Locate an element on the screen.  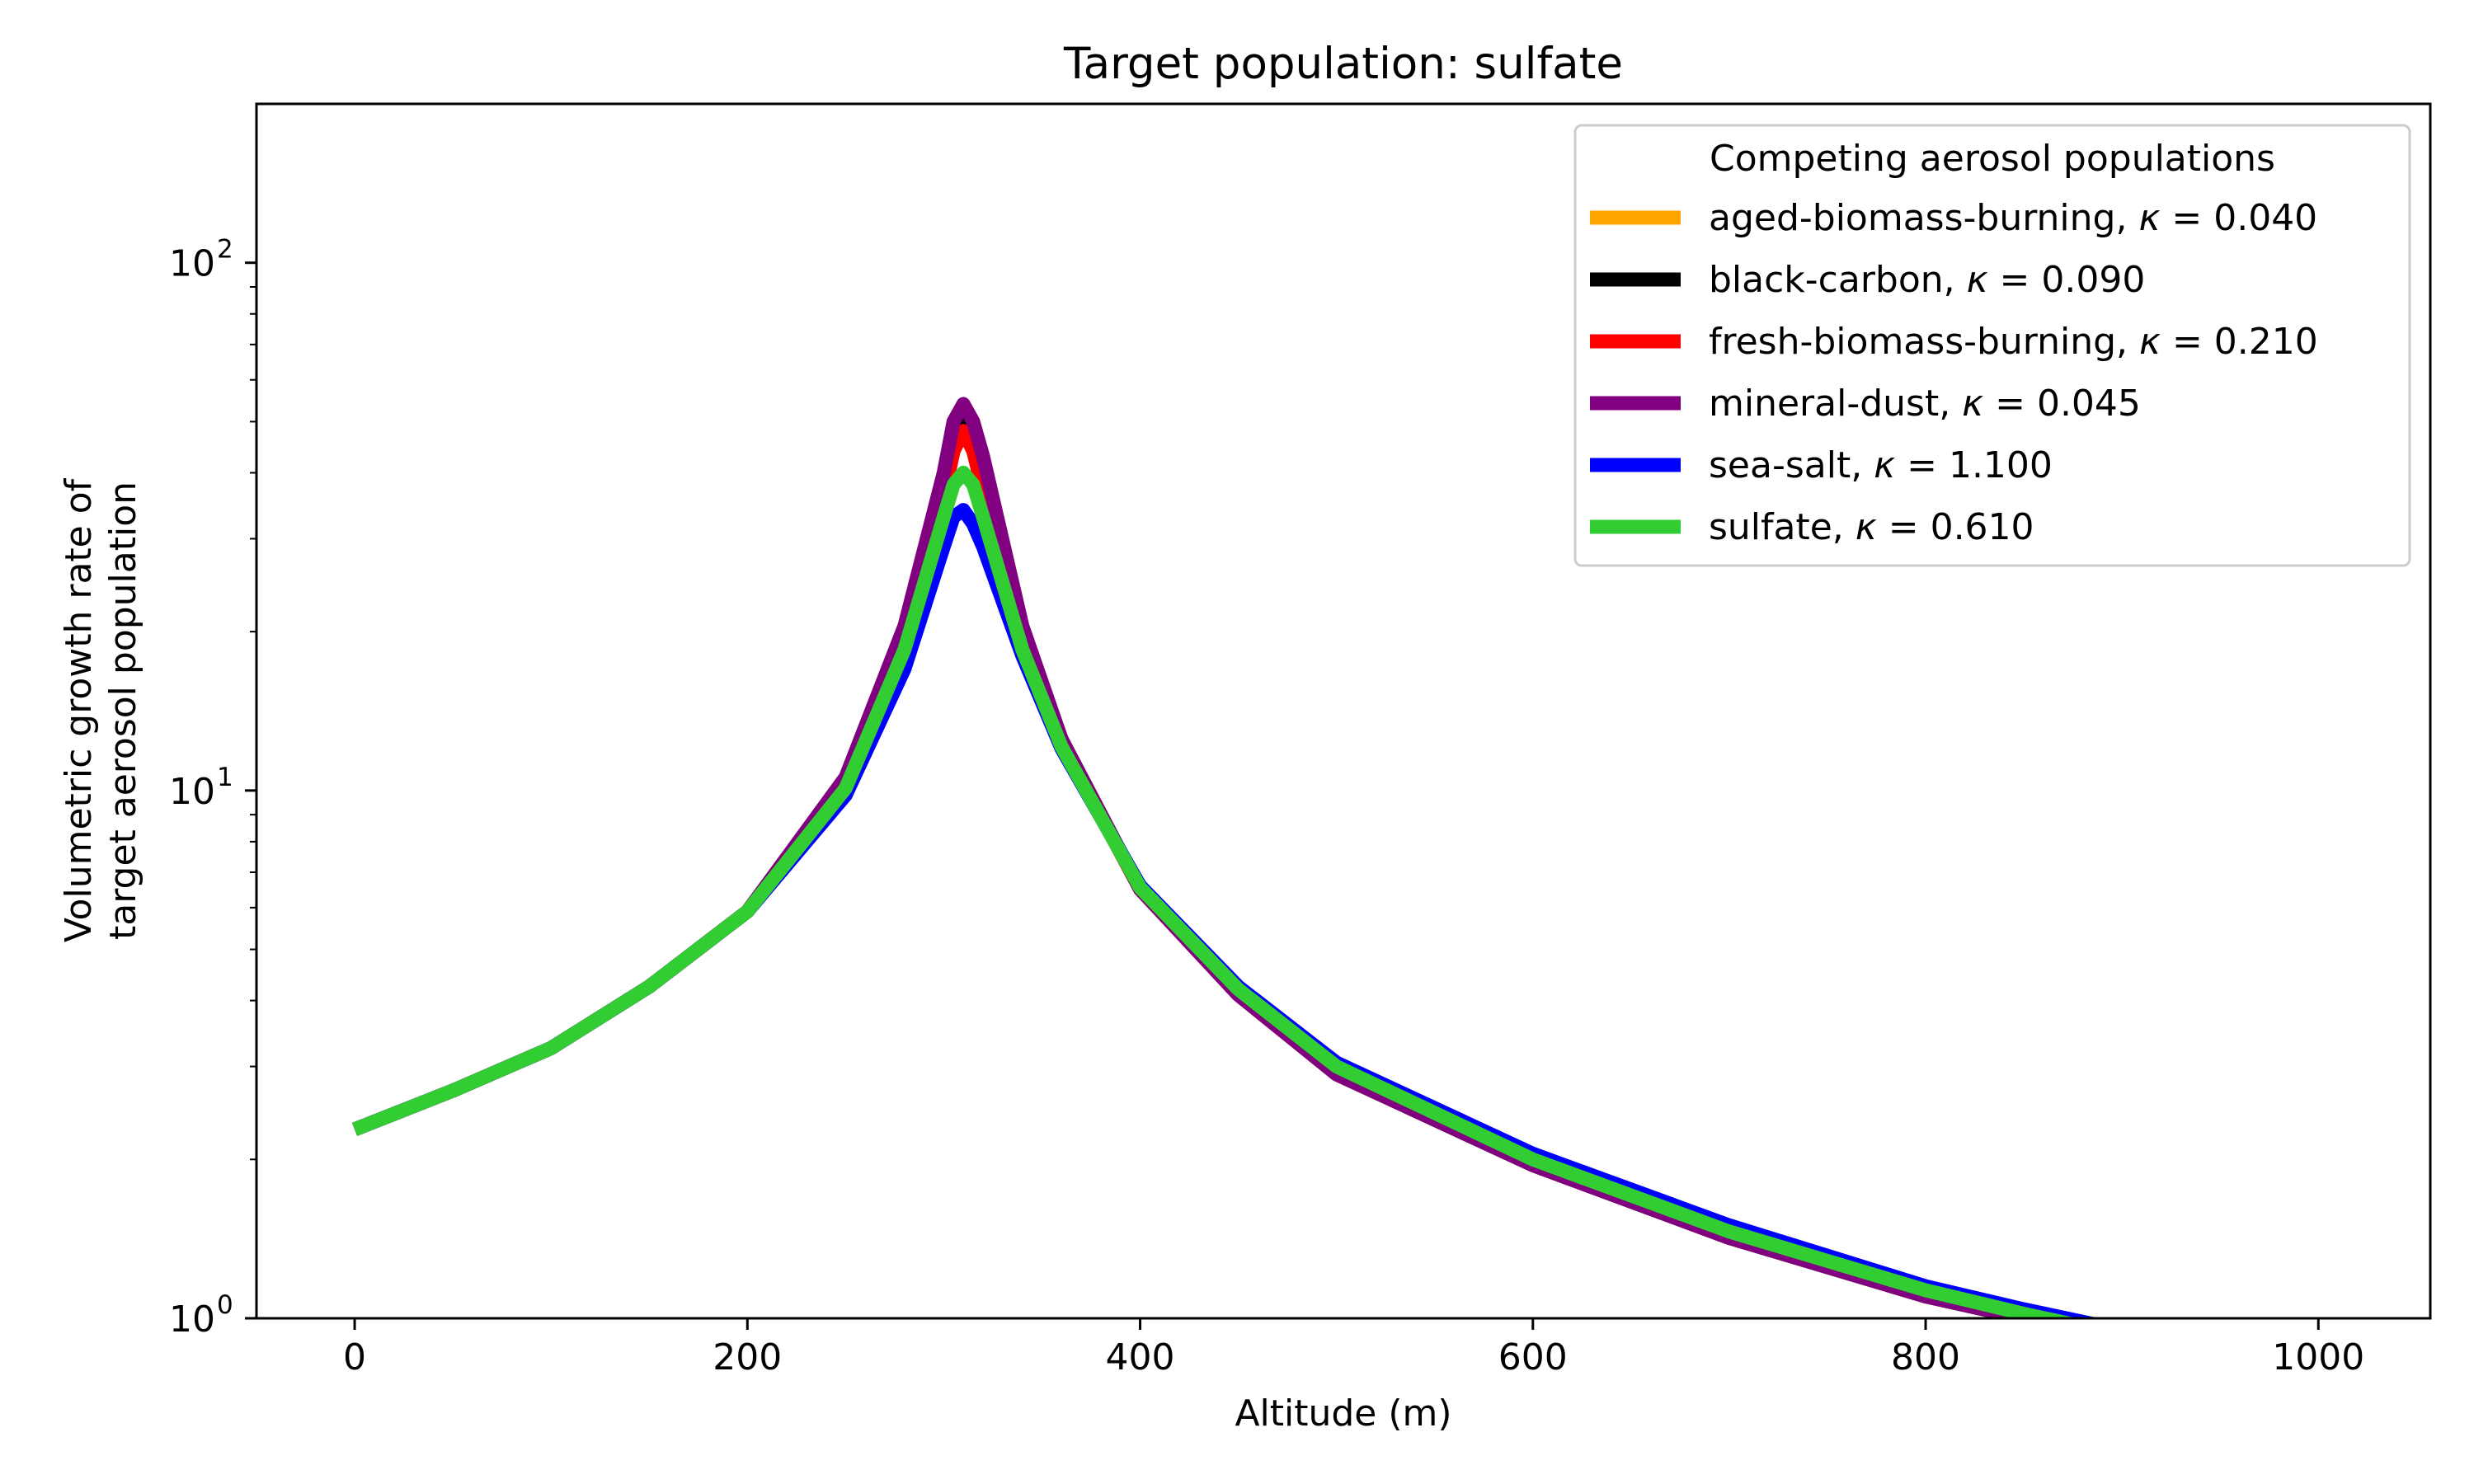
x-tick-label: 0 is located at coordinates (354, 1357).